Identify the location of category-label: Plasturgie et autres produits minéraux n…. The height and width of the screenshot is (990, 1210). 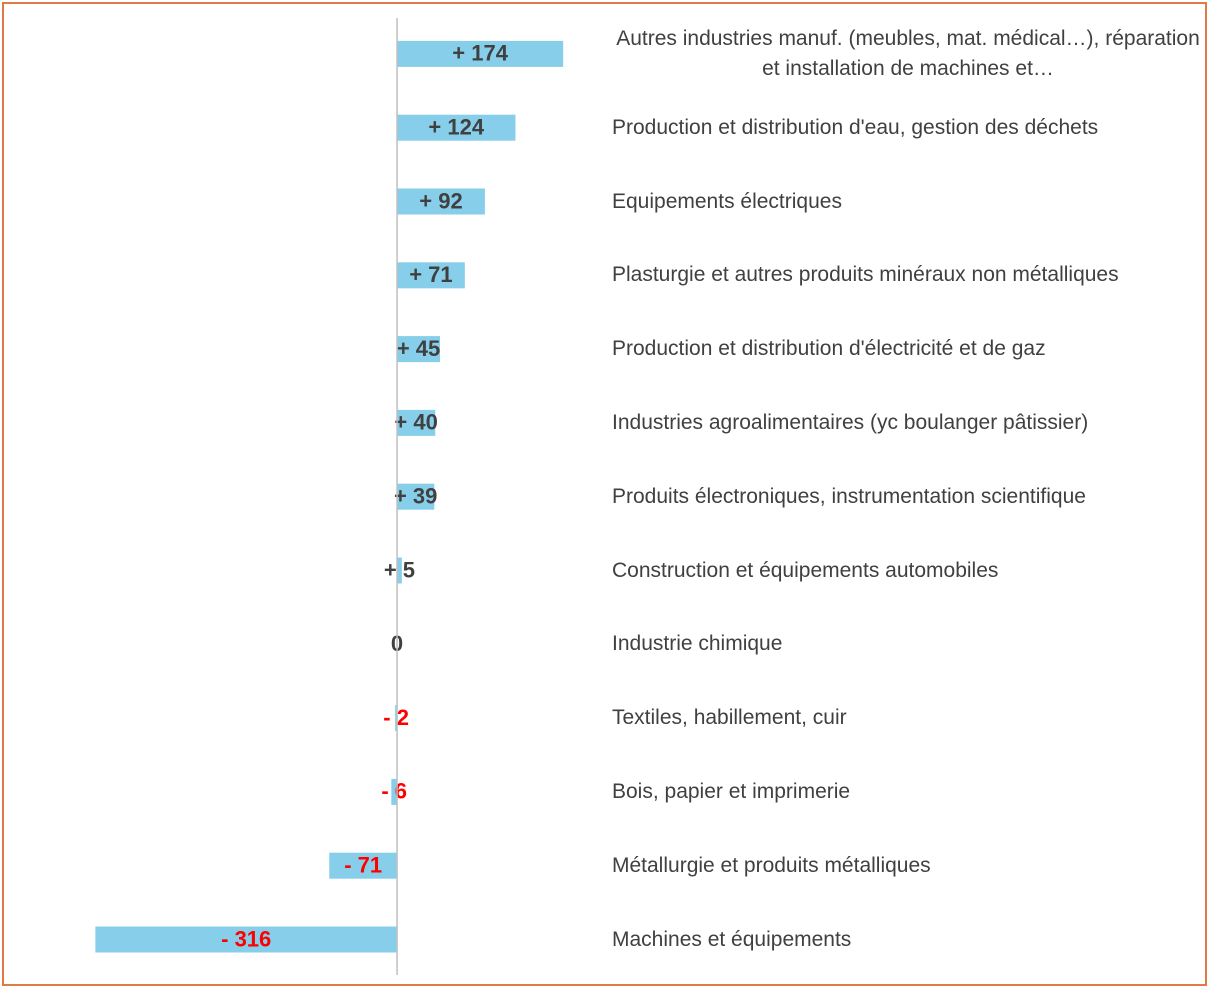
(865, 275).